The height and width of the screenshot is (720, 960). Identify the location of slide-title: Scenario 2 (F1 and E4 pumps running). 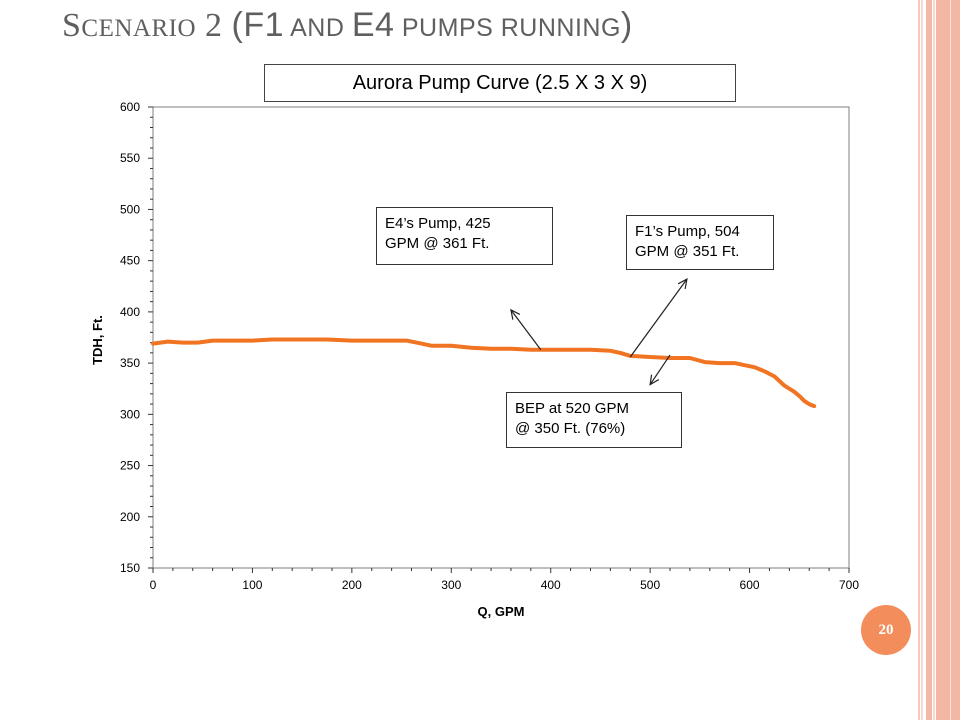
(347, 25).